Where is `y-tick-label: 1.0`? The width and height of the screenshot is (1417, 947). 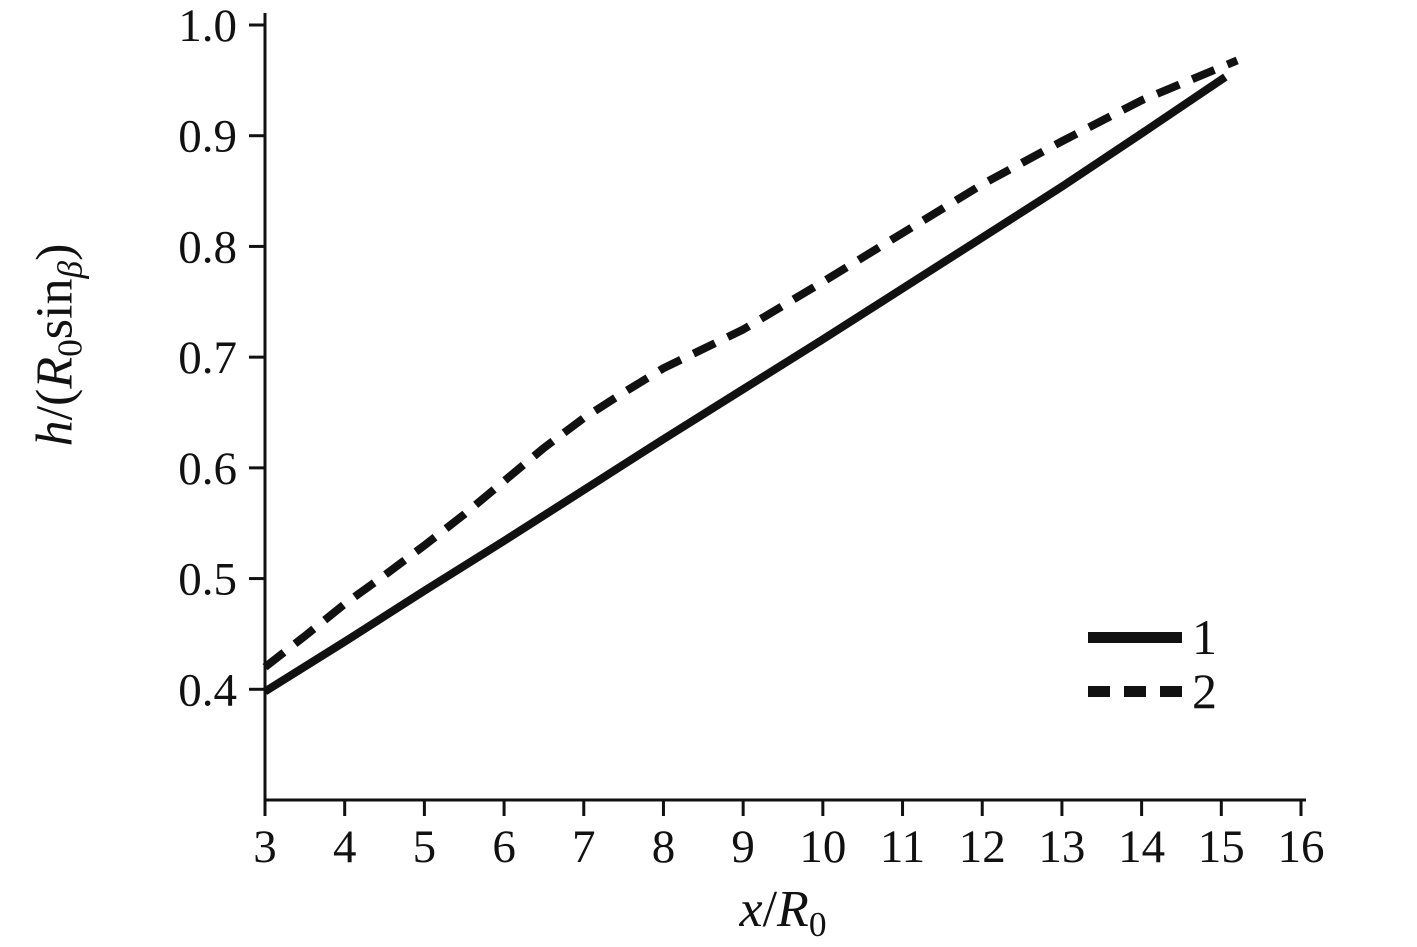 y-tick-label: 1.0 is located at coordinates (207, 26).